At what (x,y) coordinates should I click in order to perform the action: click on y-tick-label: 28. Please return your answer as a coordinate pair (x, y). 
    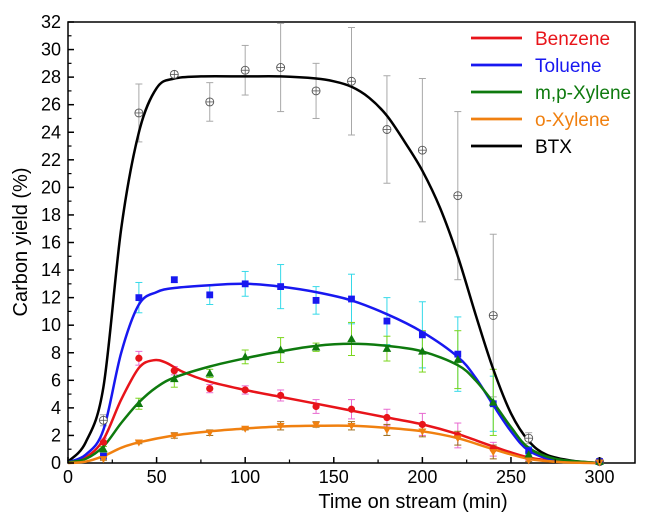
    Looking at the image, I should click on (51, 77).